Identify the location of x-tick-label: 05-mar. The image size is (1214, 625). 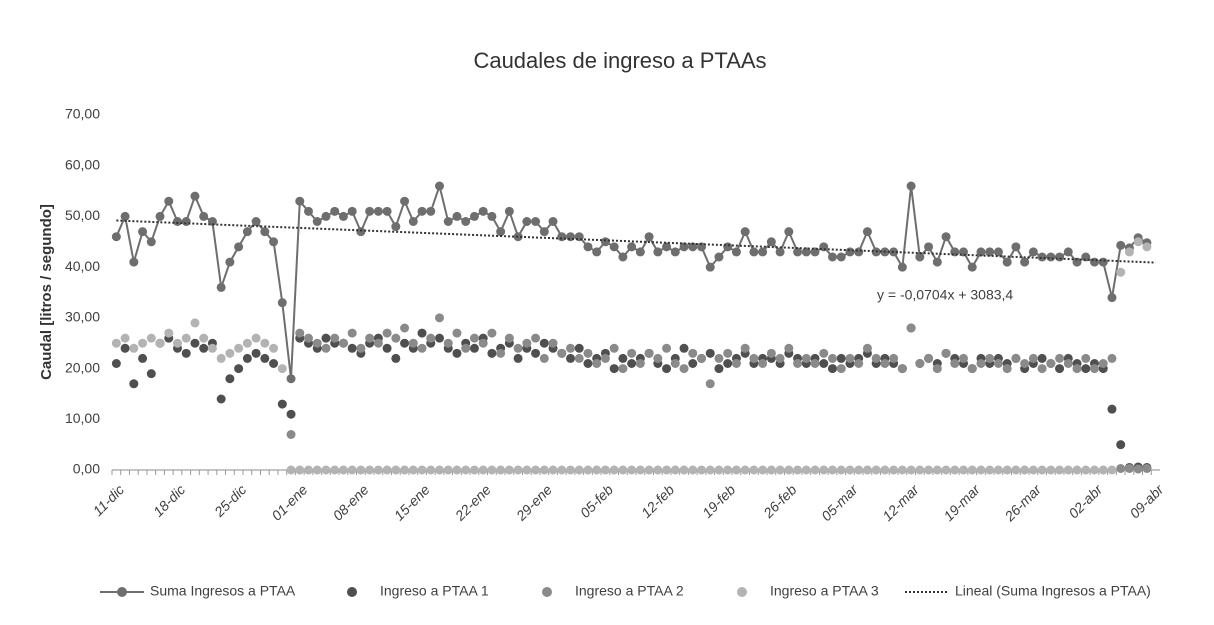
(840, 502).